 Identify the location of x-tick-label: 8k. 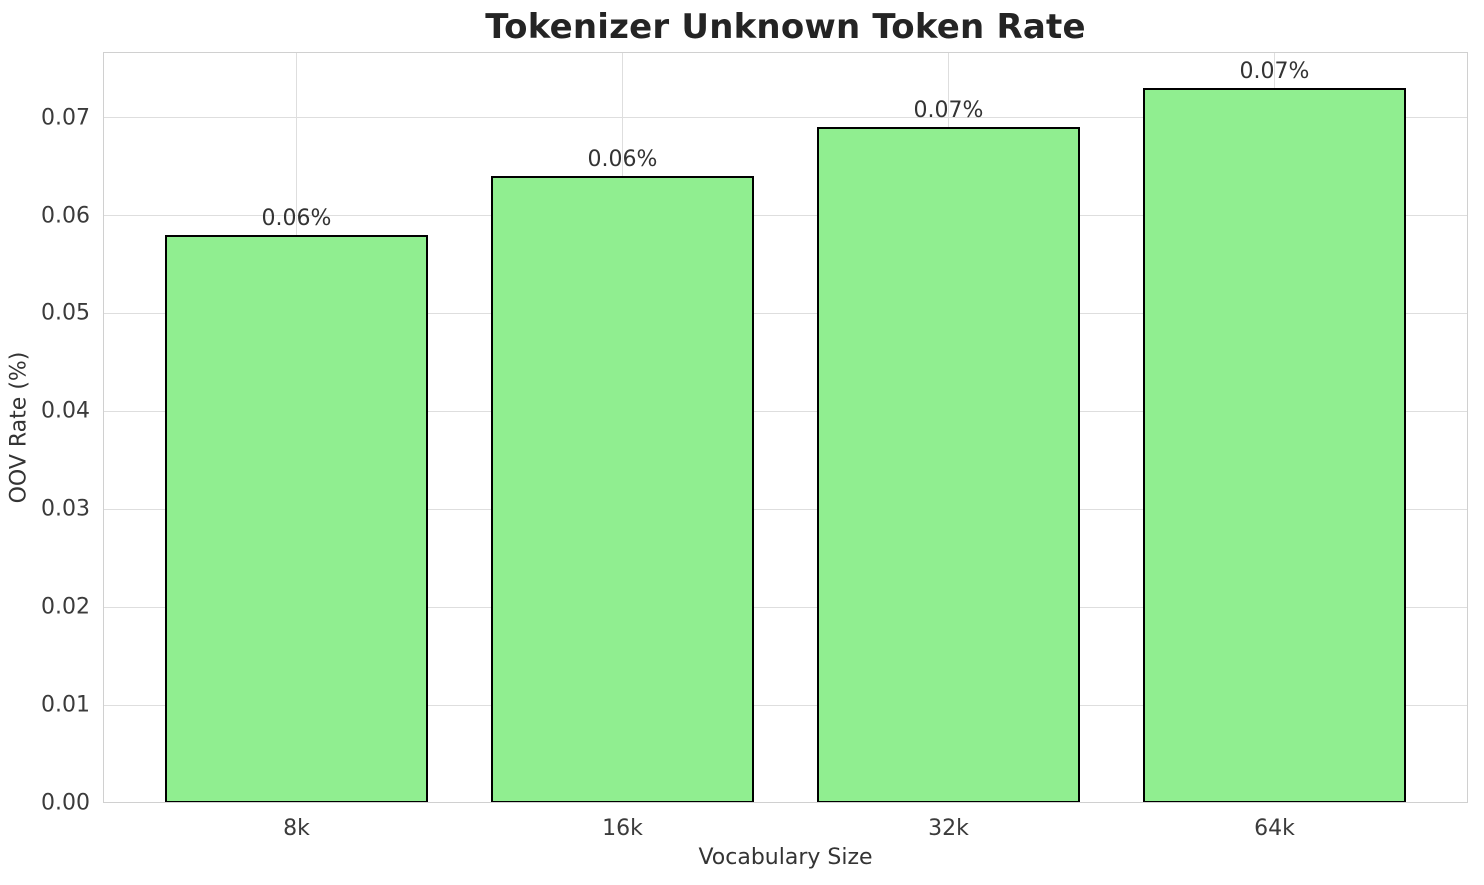
(296, 828).